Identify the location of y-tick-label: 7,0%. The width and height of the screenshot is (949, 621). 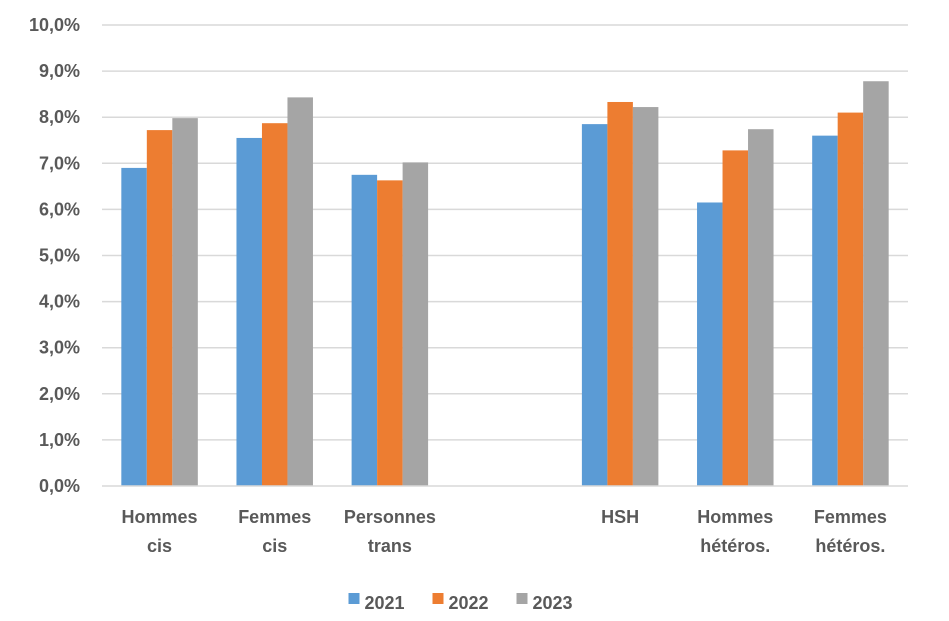
(59, 163).